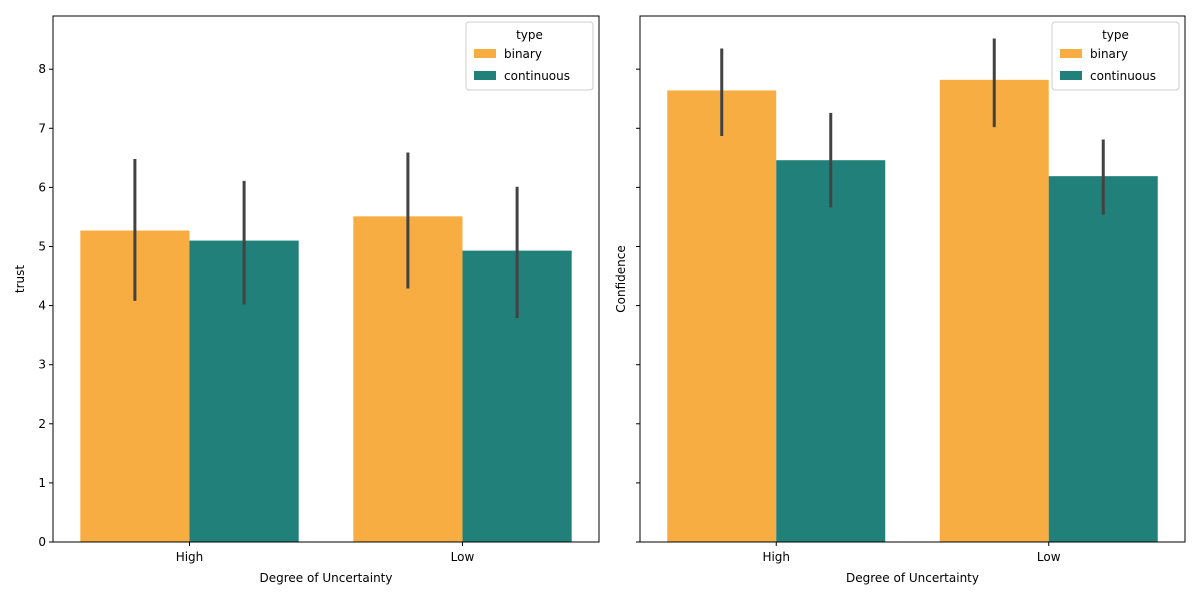 The image size is (1200, 600). What do you see at coordinates (42, 424) in the screenshot?
I see `y-tick-label: 2` at bounding box center [42, 424].